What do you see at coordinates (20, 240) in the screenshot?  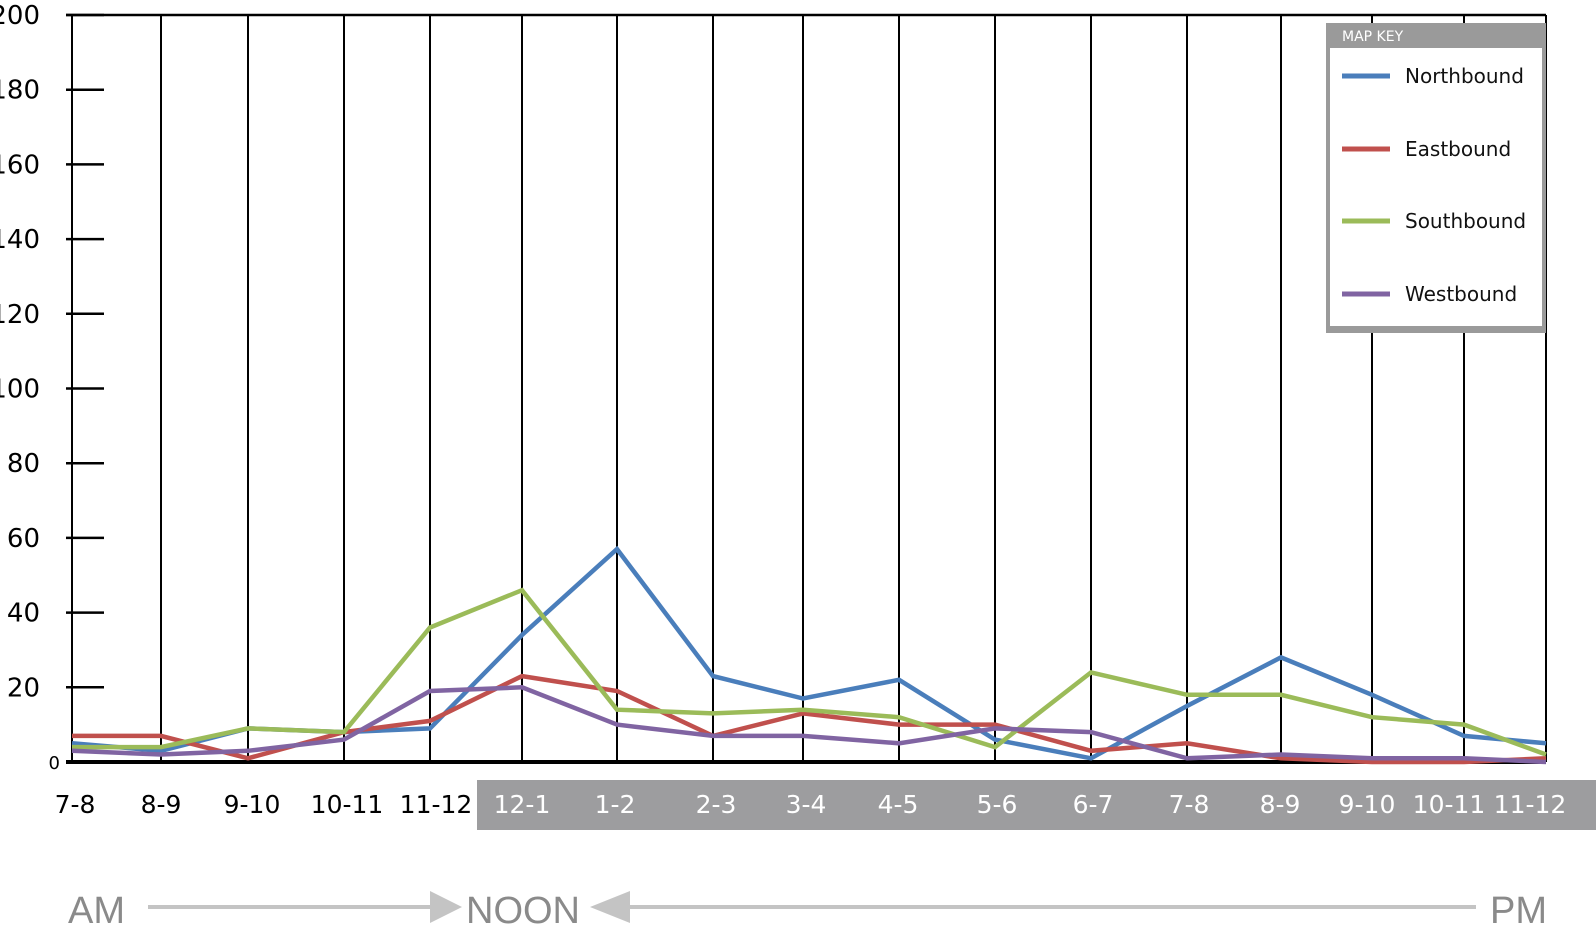 I see `y-tick-label: 140` at bounding box center [20, 240].